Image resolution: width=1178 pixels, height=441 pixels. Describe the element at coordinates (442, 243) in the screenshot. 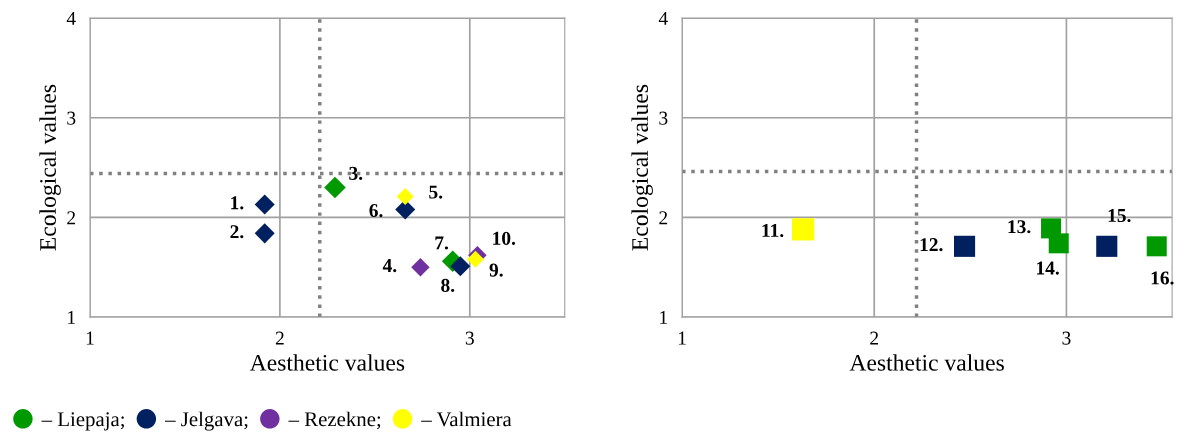

I see `annotation: 7.` at that location.